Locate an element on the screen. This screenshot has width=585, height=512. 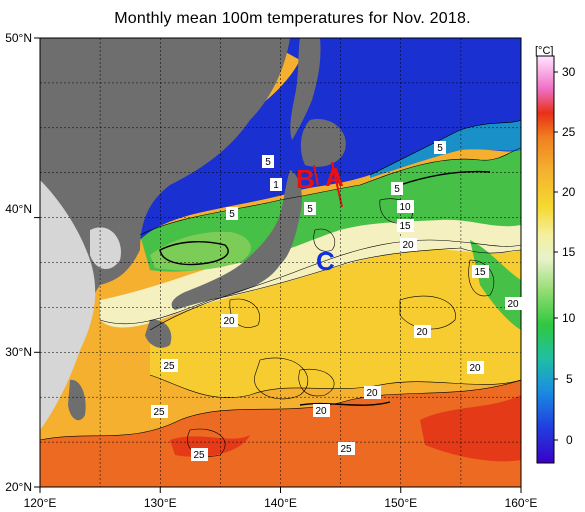
x-tick-label: 130°E is located at coordinates (160, 503).